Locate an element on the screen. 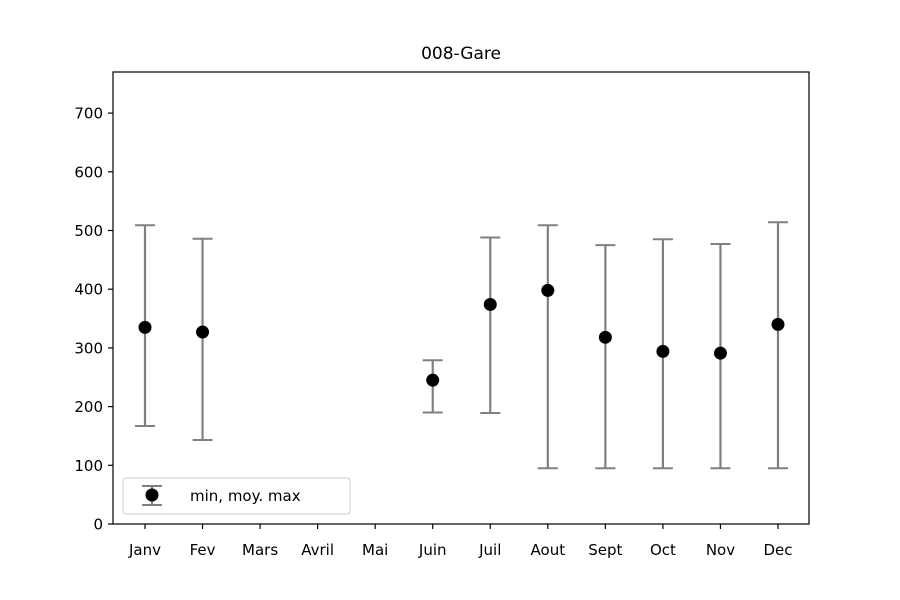 The height and width of the screenshot is (600, 900). legend: min, moy. max is located at coordinates (236, 496).